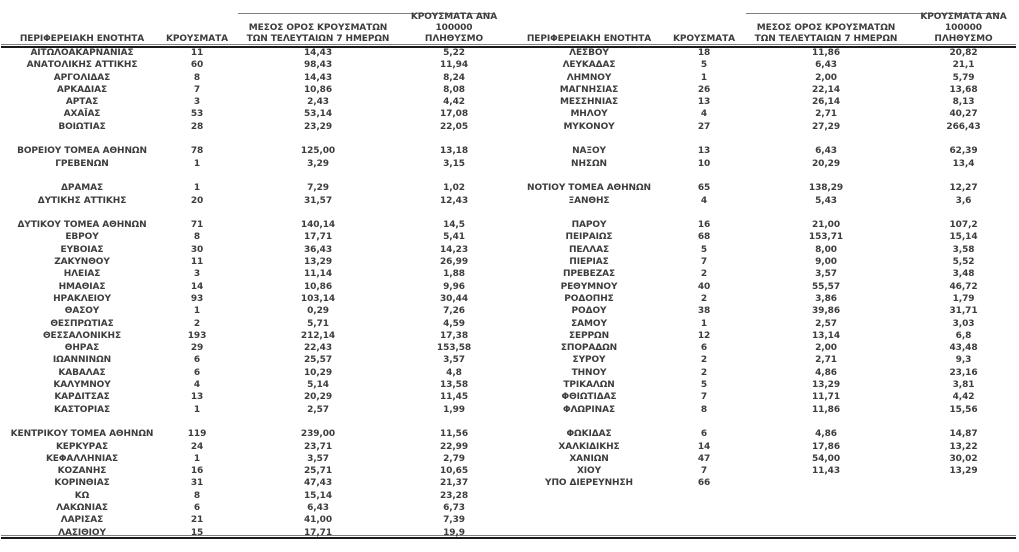 The height and width of the screenshot is (552, 1019). I want to click on cell-regional-unit: ΛΑΚΩΝΙΑΣ, so click(82, 507).